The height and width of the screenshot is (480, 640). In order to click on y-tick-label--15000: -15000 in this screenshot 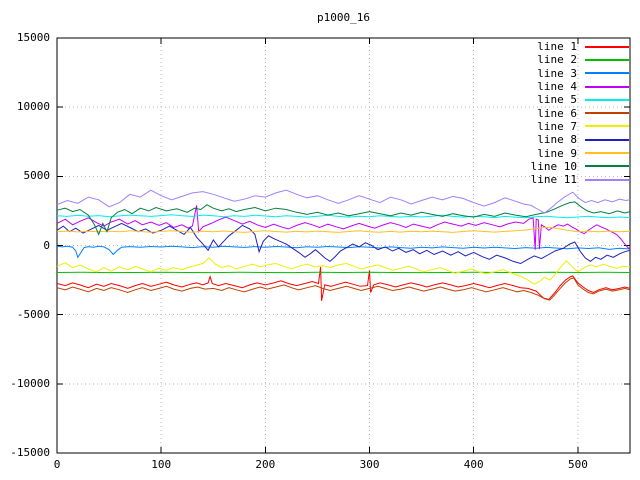, I will do `click(30, 452)`.